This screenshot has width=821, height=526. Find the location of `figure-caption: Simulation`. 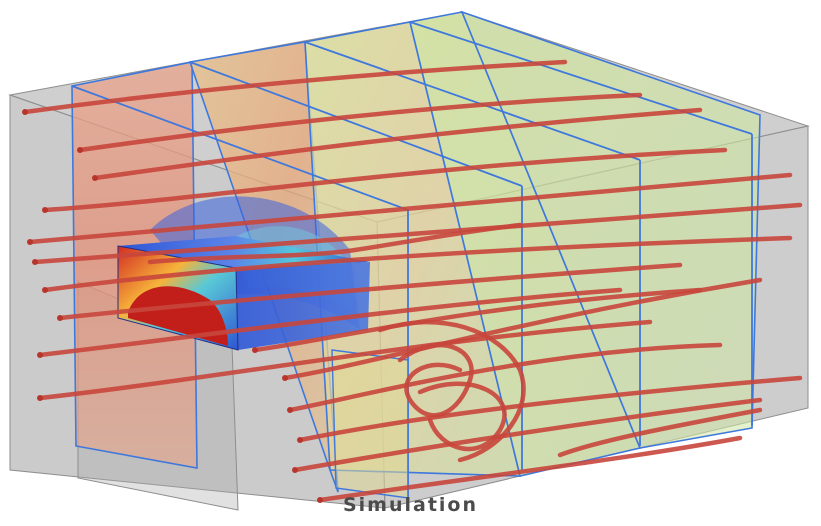

figure-caption: Simulation is located at coordinates (410, 505).